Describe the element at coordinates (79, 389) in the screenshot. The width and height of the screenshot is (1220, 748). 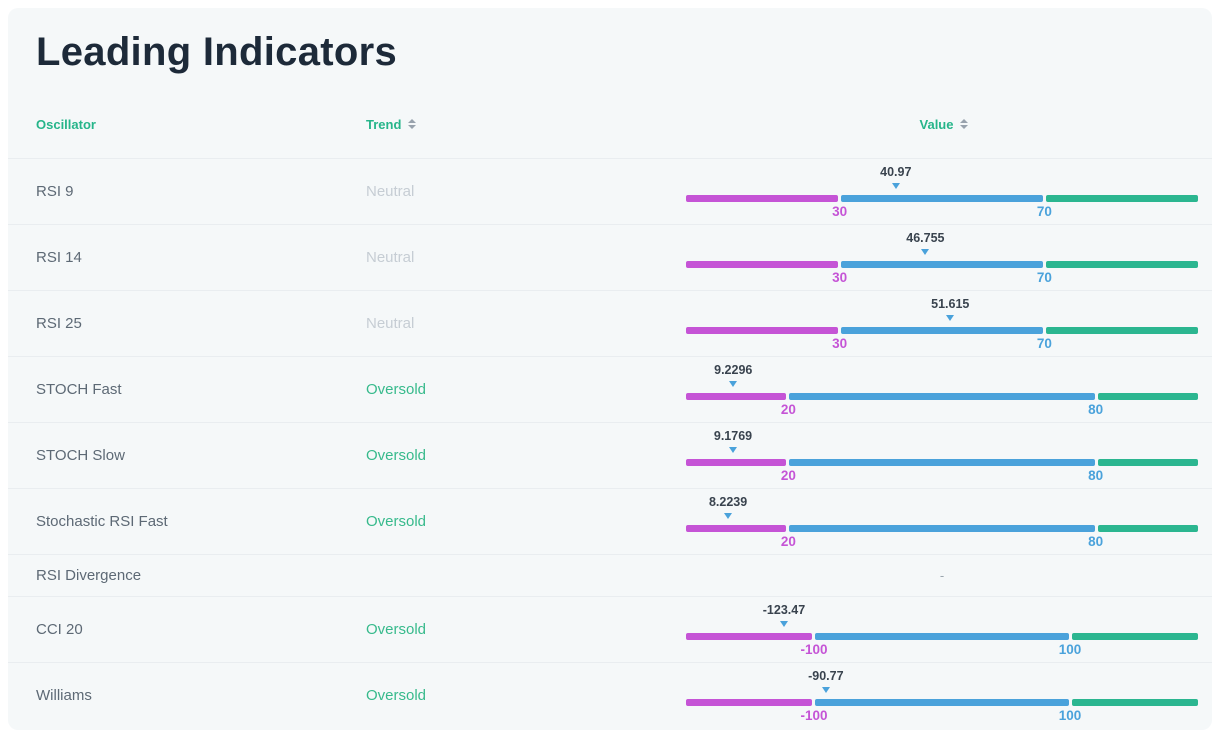
I see `oscillator-name: STOCH Fast` at that location.